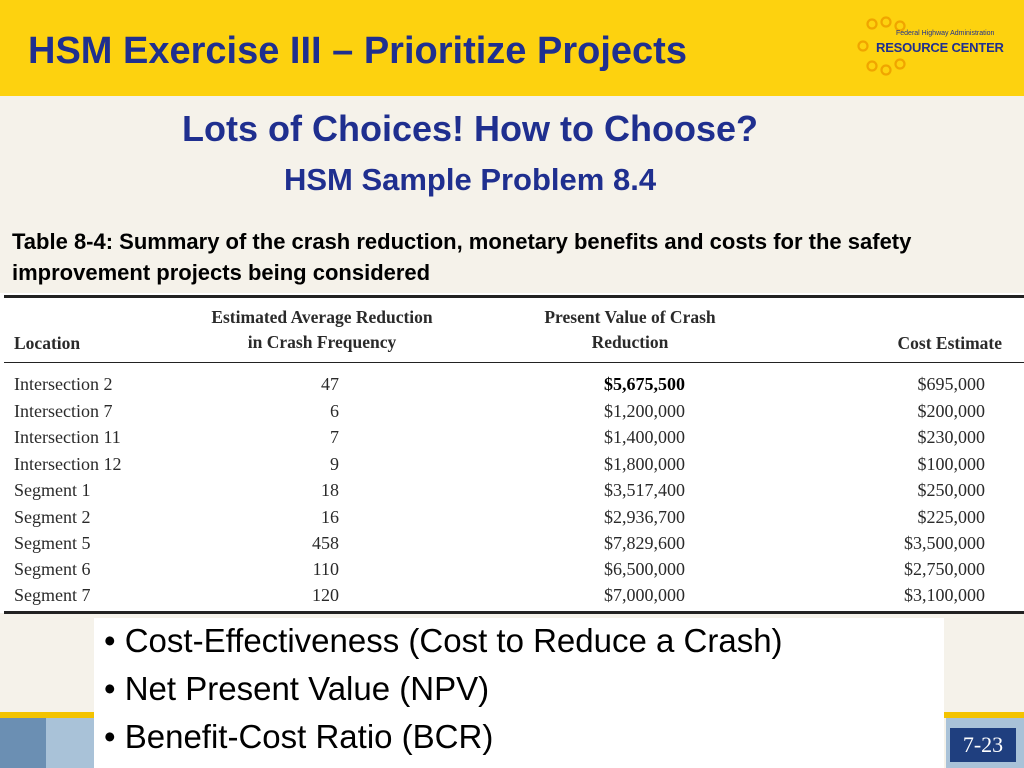 Image resolution: width=1024 pixels, height=768 pixels. I want to click on cell-location: Intersection 11, so click(67, 437).